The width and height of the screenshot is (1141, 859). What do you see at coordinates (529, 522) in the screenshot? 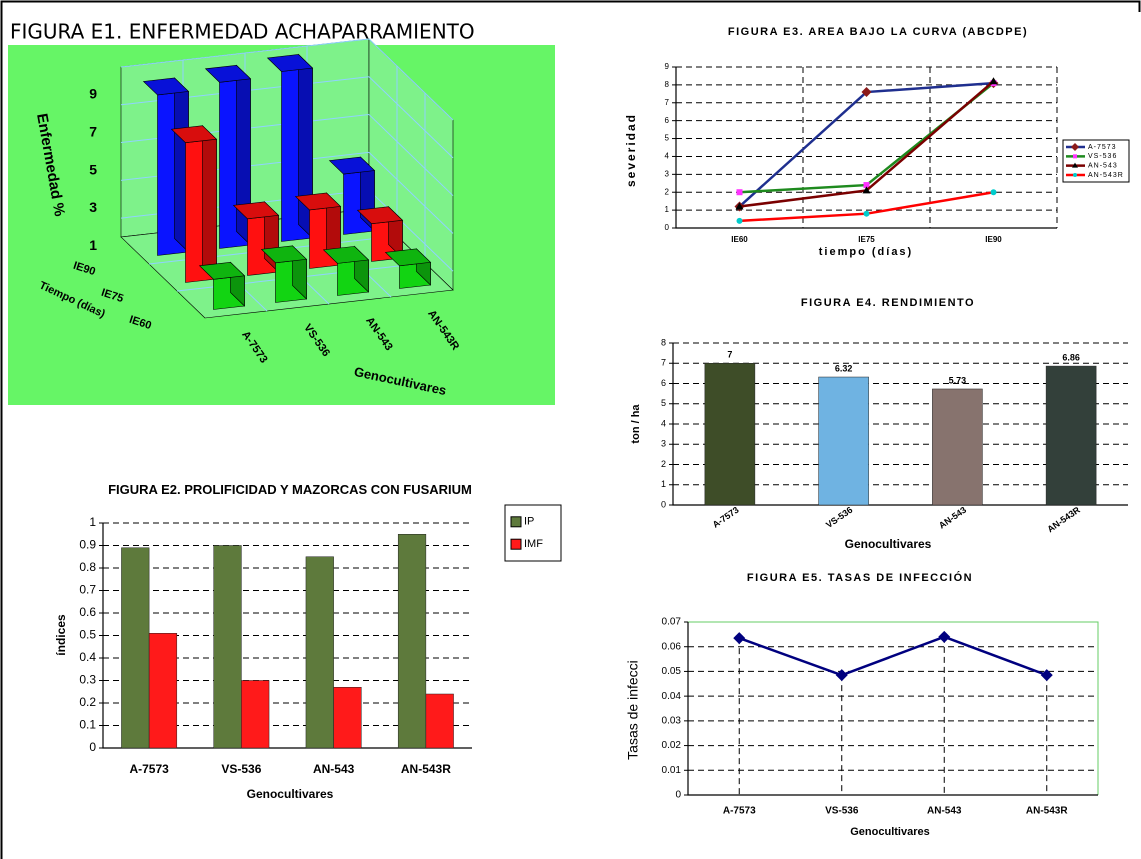
I see `legend-label: IP` at bounding box center [529, 522].